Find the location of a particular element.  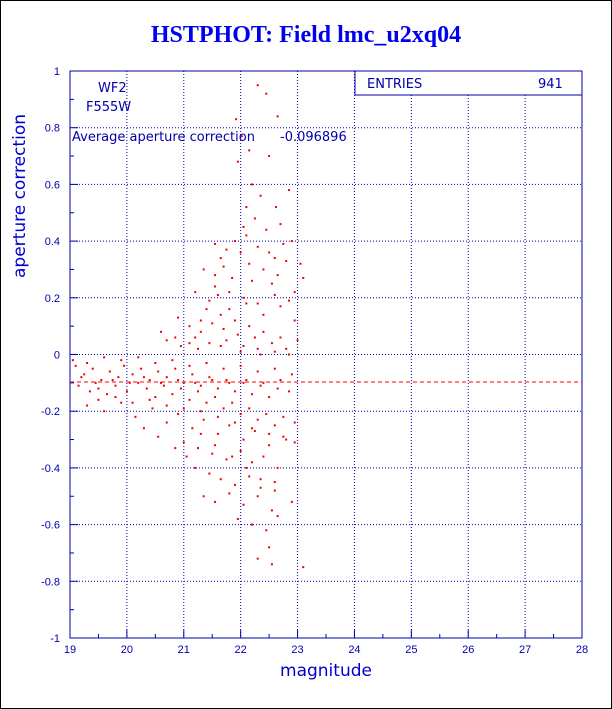

y-tick-label: 0.8 is located at coordinates (52, 129).